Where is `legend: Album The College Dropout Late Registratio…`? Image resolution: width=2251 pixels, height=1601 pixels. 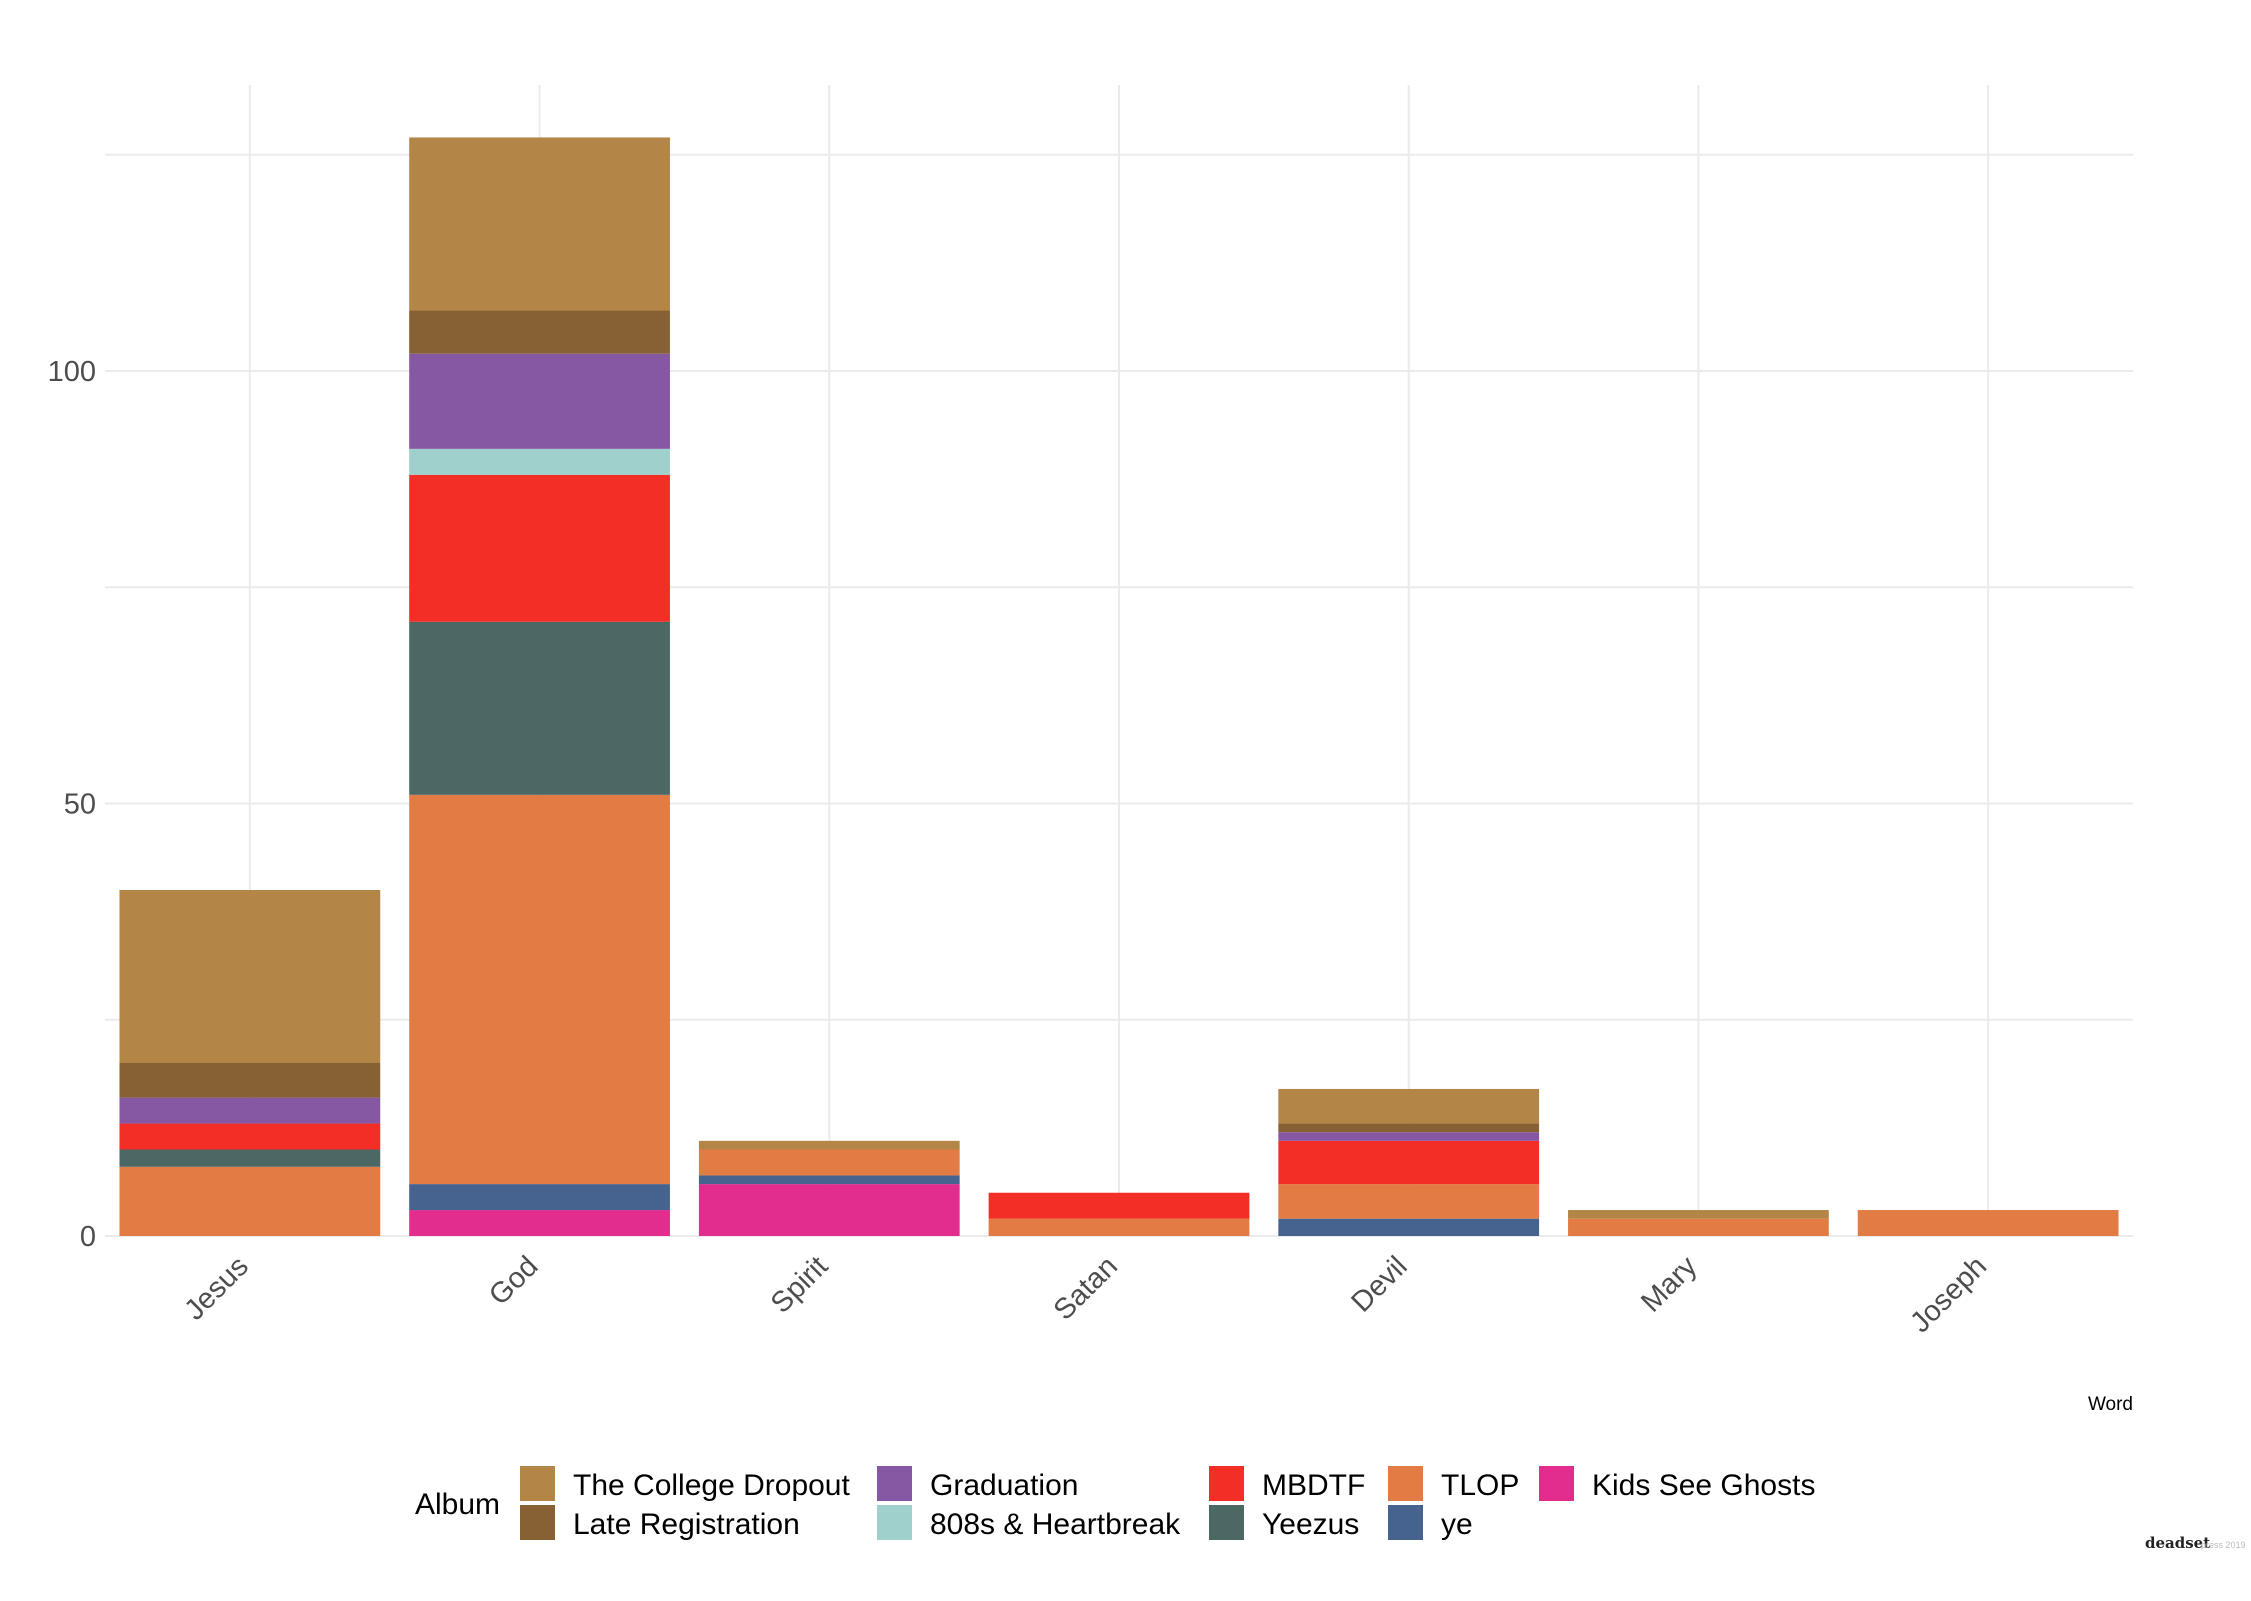 legend: Album The College Dropout Late Registratio… is located at coordinates (1115, 1503).